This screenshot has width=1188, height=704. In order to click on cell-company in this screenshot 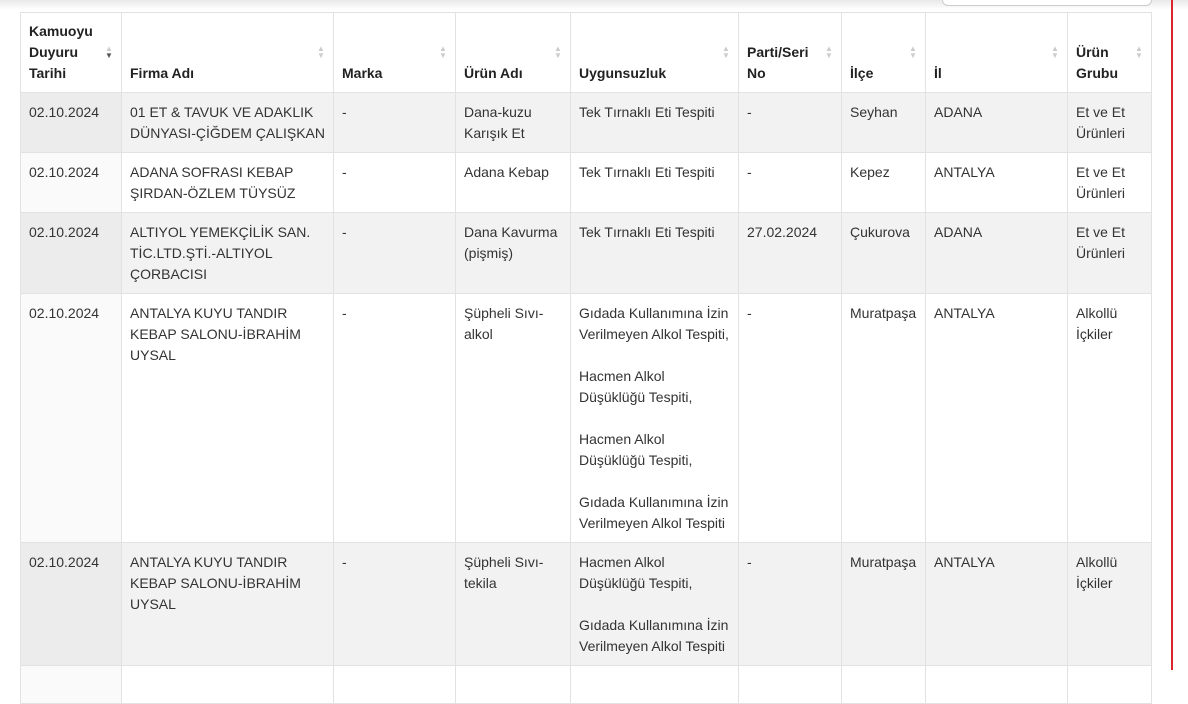, I will do `click(227, 684)`.